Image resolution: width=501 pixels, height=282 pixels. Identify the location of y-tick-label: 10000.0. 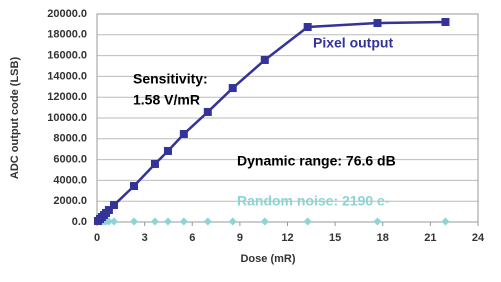
(67, 118).